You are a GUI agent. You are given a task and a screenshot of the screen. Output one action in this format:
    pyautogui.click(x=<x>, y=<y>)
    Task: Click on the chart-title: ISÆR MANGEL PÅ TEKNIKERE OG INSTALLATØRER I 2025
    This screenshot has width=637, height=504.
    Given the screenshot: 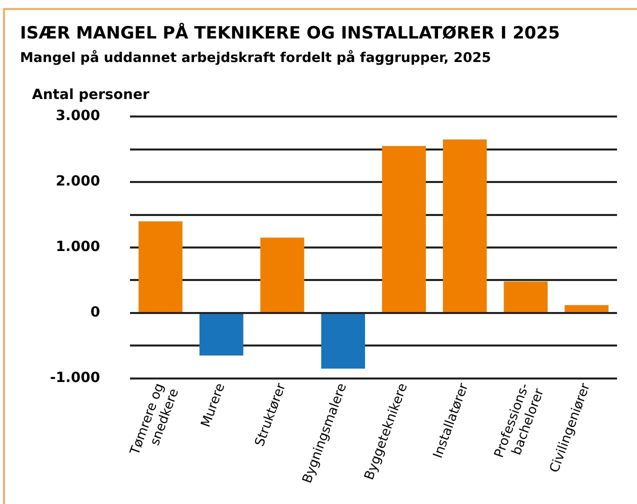 What is the action you would take?
    pyautogui.click(x=290, y=33)
    